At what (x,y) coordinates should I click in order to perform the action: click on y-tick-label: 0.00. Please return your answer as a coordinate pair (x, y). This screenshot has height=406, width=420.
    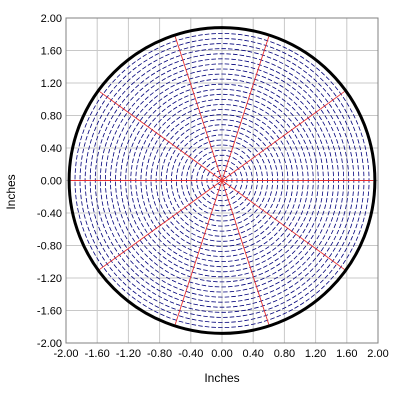
    Looking at the image, I should click on (51, 182).